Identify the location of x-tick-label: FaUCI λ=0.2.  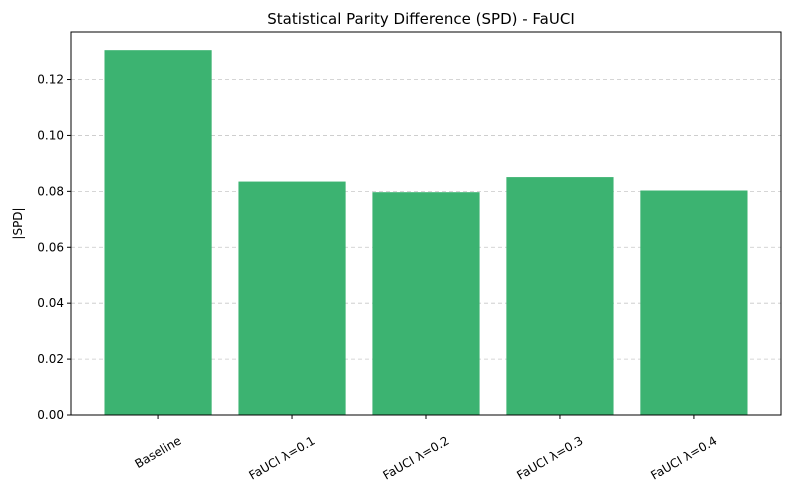
(415, 457).